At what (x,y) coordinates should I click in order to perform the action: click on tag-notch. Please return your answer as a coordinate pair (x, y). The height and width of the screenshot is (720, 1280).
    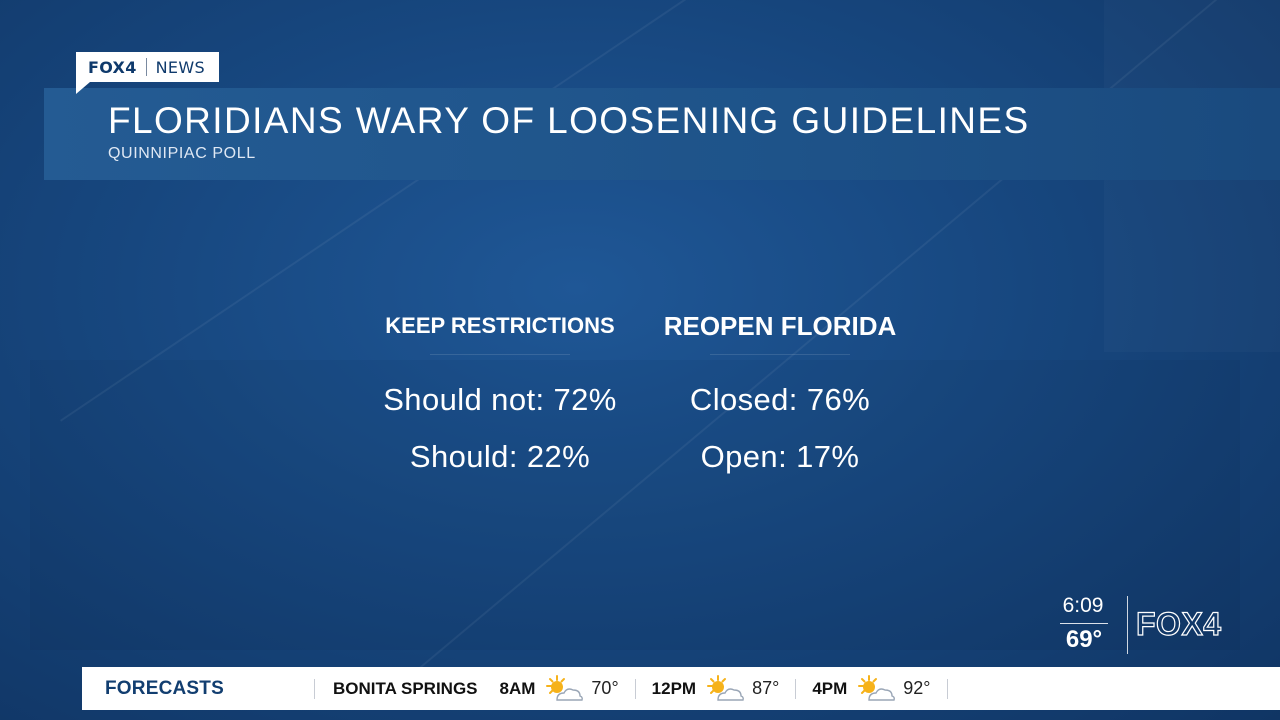
    Looking at the image, I should click on (83, 88).